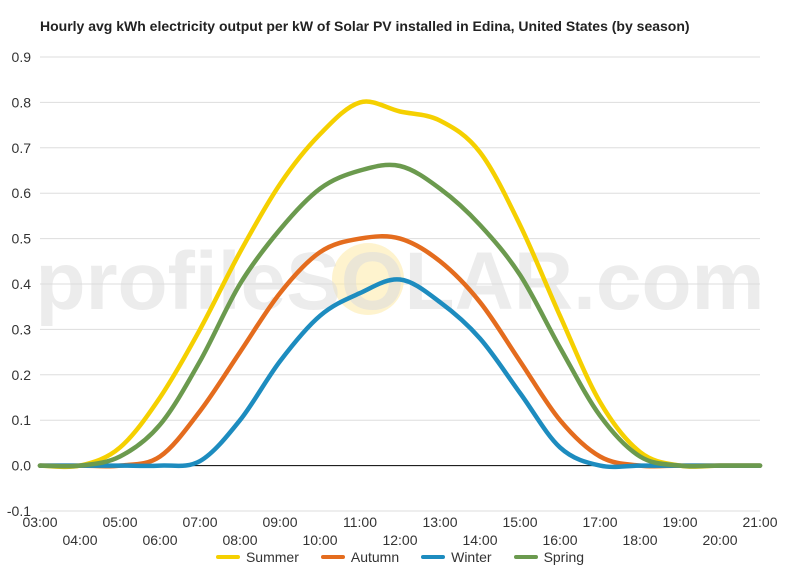 Image resolution: width=800 pixels, height=570 pixels. I want to click on y-tick-label: 0.5, so click(22, 239).